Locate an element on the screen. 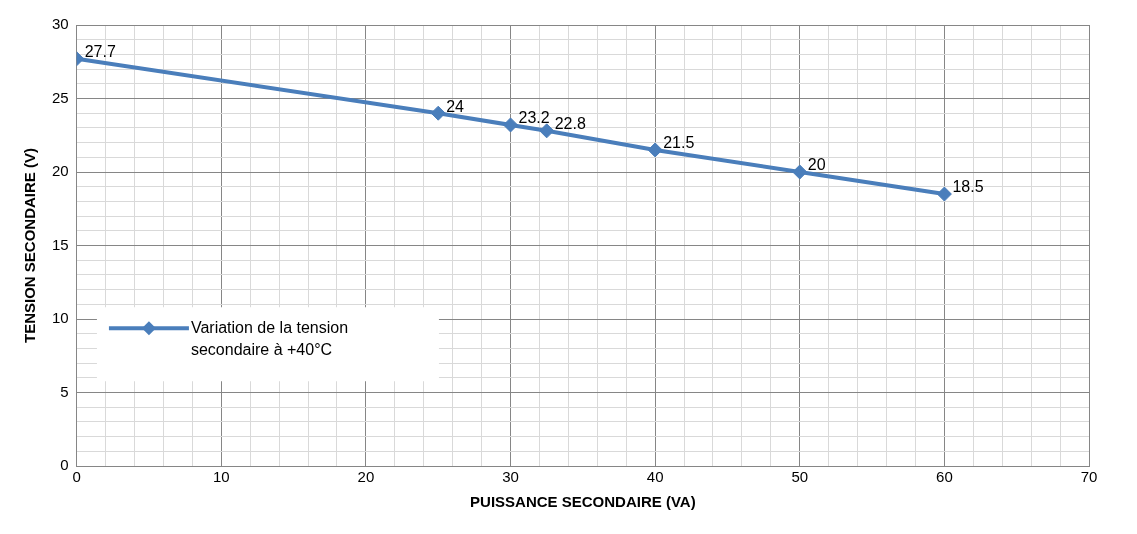 This screenshot has height=534, width=1137. data-label: 20 is located at coordinates (816, 165).